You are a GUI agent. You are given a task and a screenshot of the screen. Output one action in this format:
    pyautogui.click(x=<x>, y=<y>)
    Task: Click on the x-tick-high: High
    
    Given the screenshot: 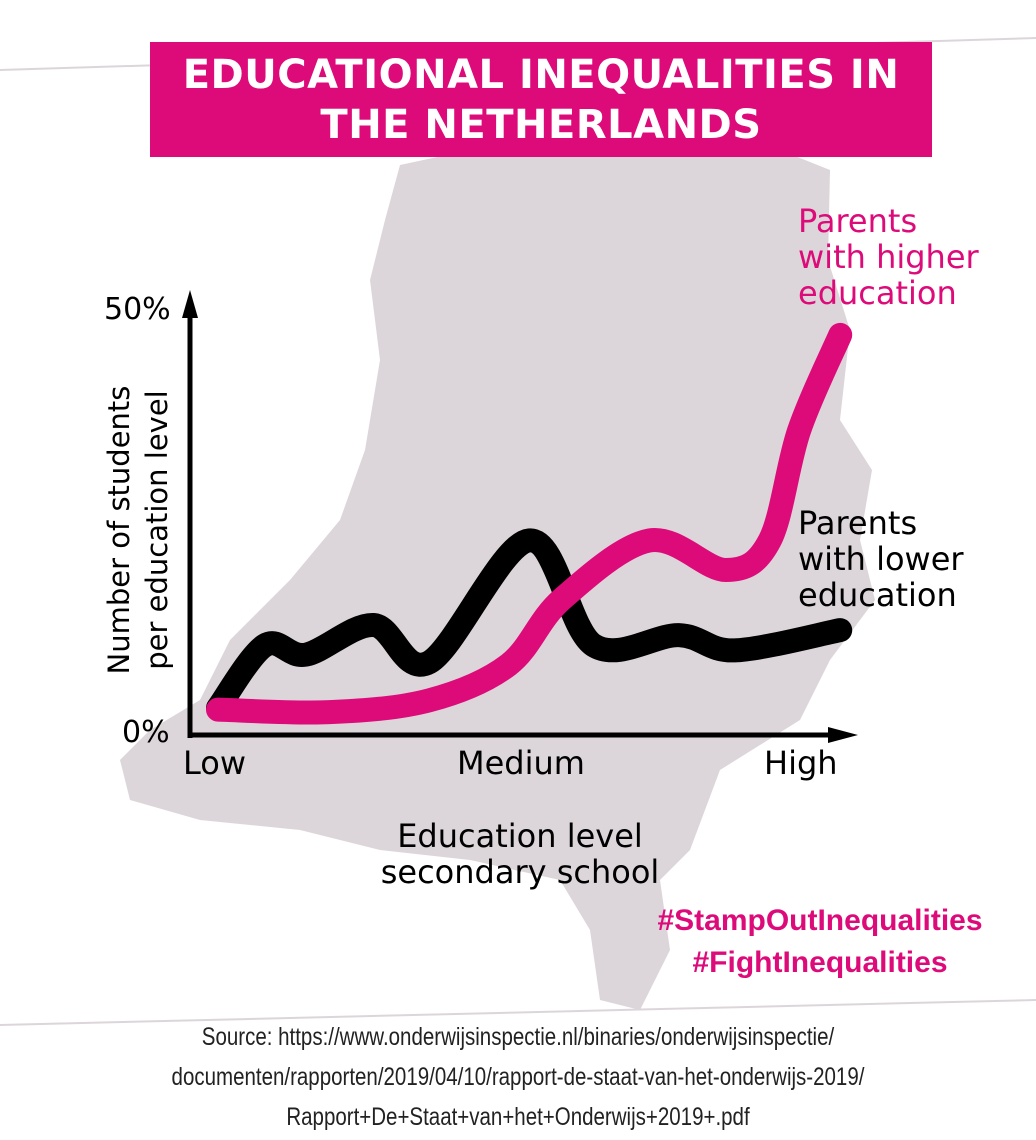 What is the action you would take?
    pyautogui.click(x=801, y=763)
    